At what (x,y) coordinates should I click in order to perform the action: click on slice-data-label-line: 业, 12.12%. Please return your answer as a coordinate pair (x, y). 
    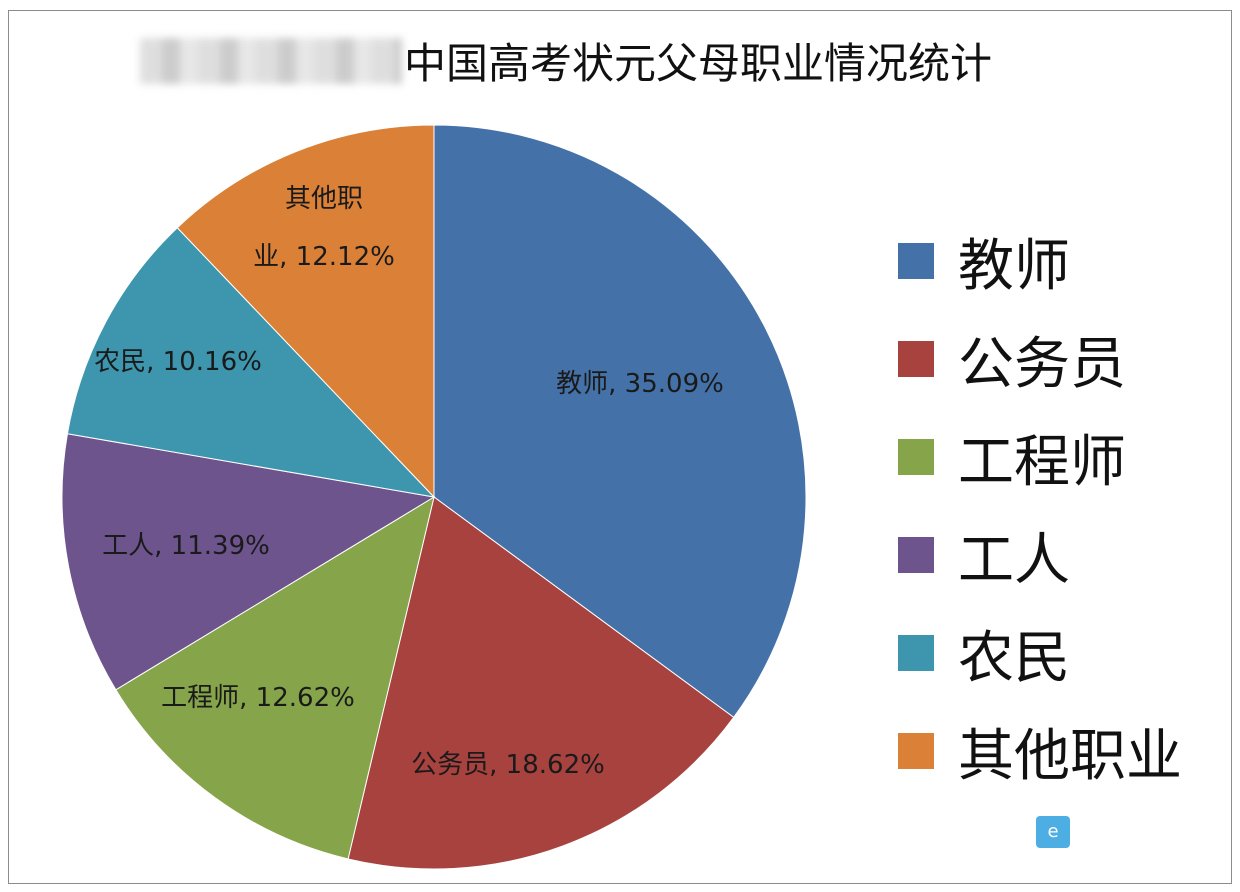
    Looking at the image, I should click on (324, 257).